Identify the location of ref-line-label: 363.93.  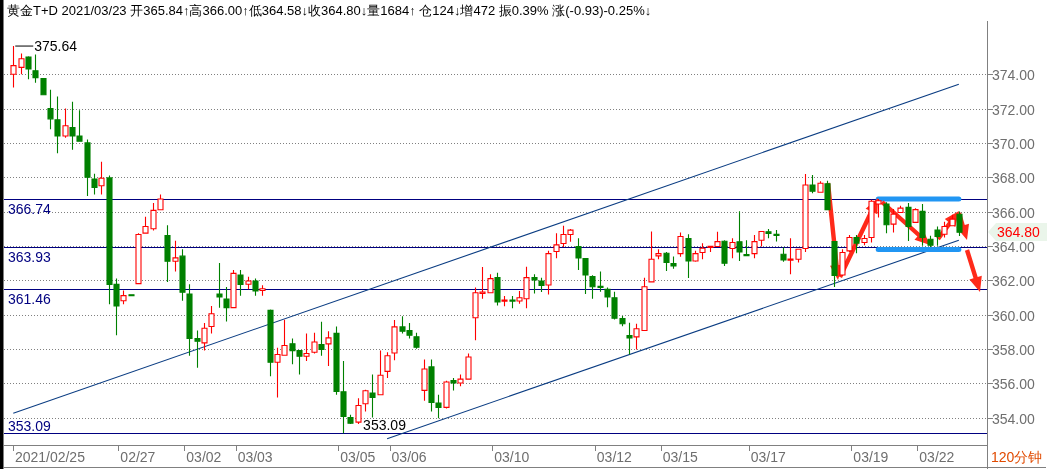
(30, 256).